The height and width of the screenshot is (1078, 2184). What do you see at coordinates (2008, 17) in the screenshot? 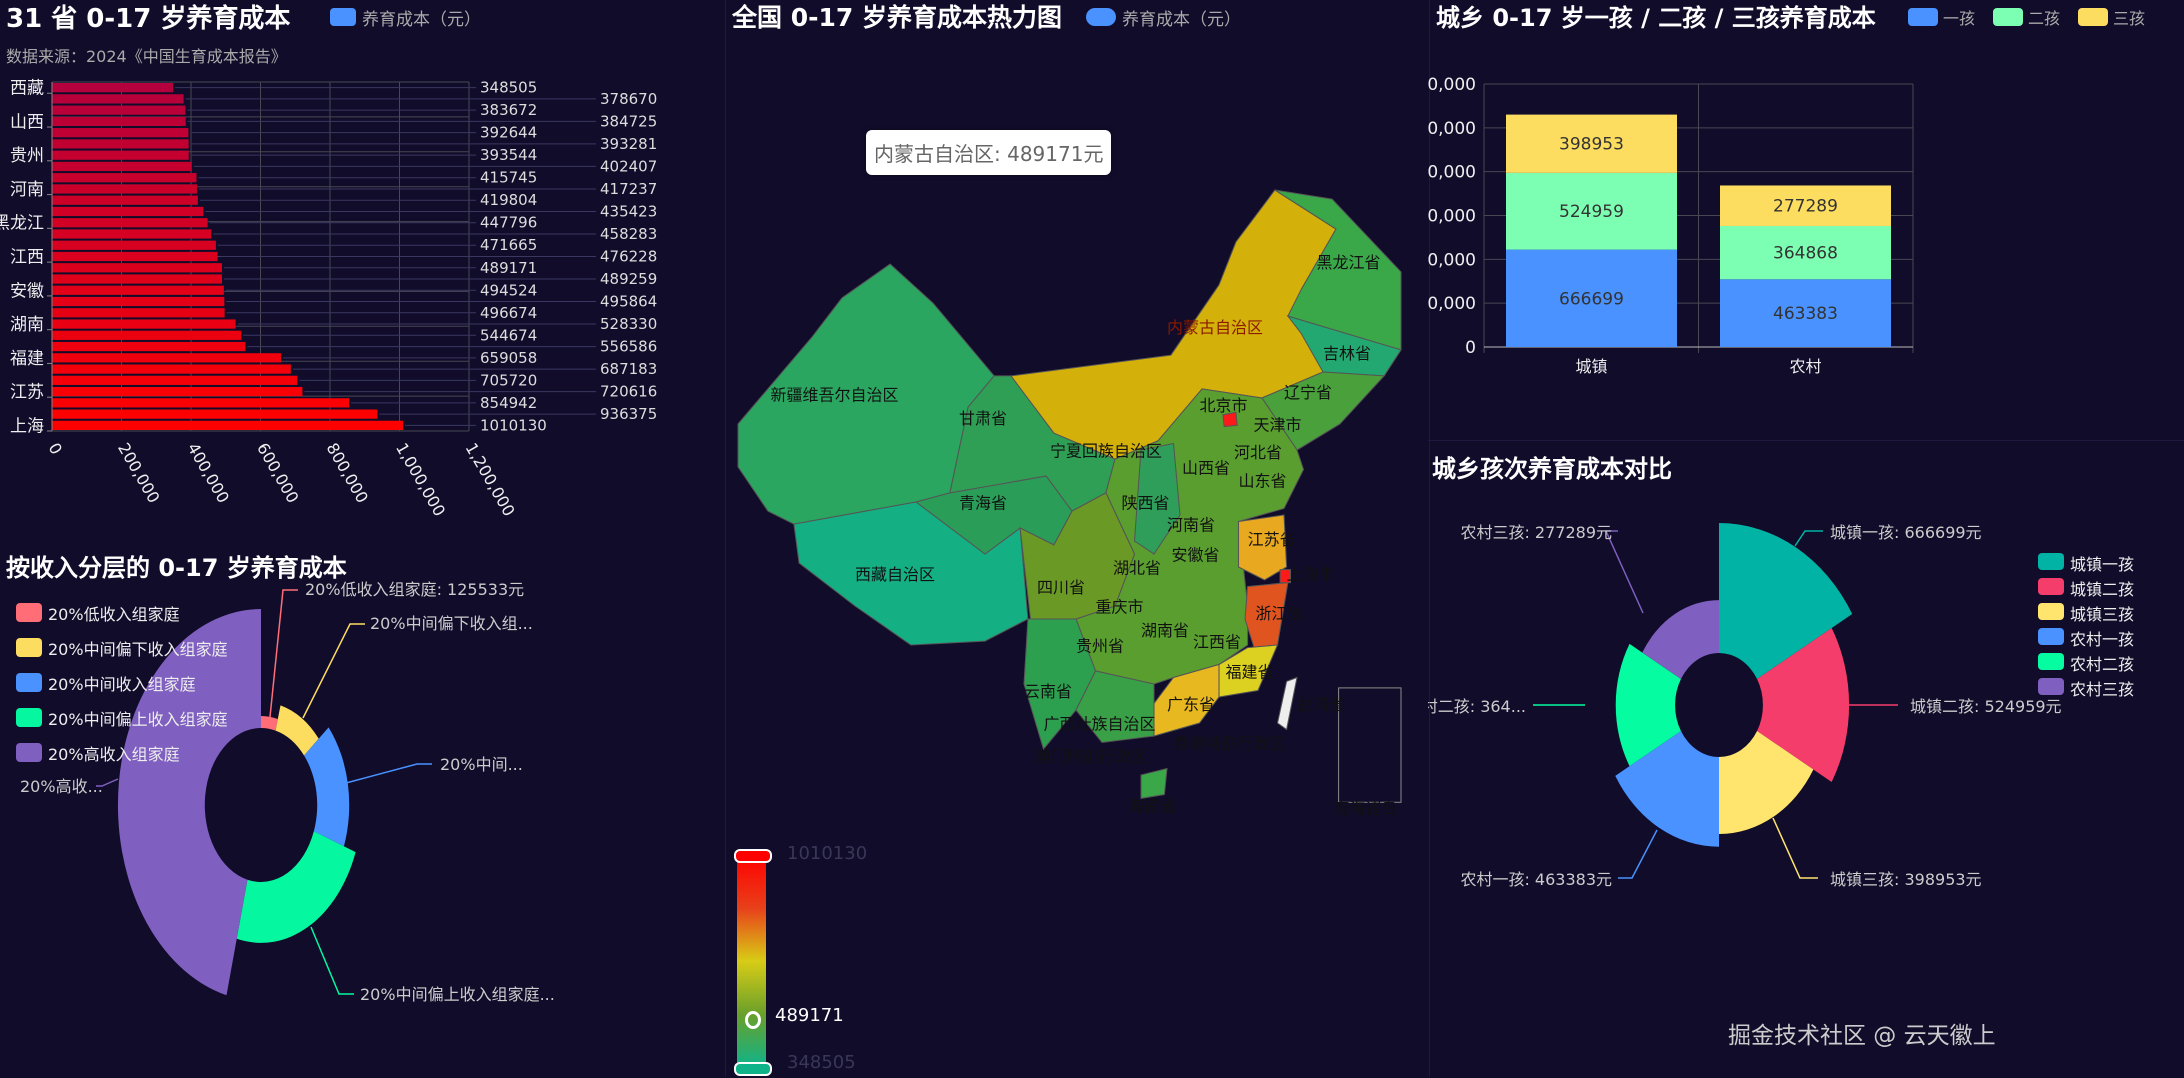
I see `legend-swatch-second-child` at bounding box center [2008, 17].